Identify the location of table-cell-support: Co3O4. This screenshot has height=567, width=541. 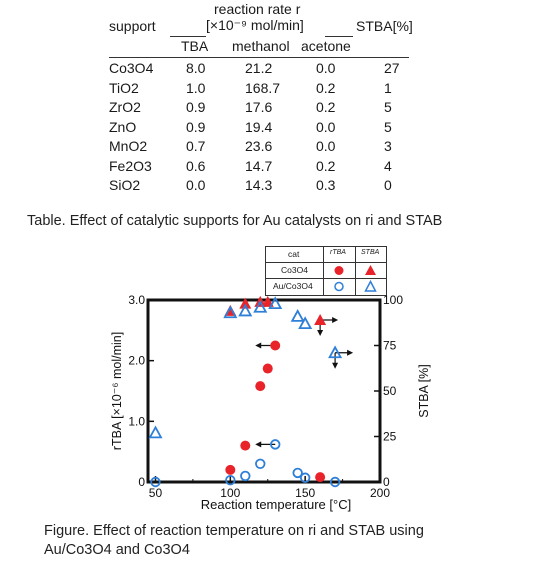
(131, 68).